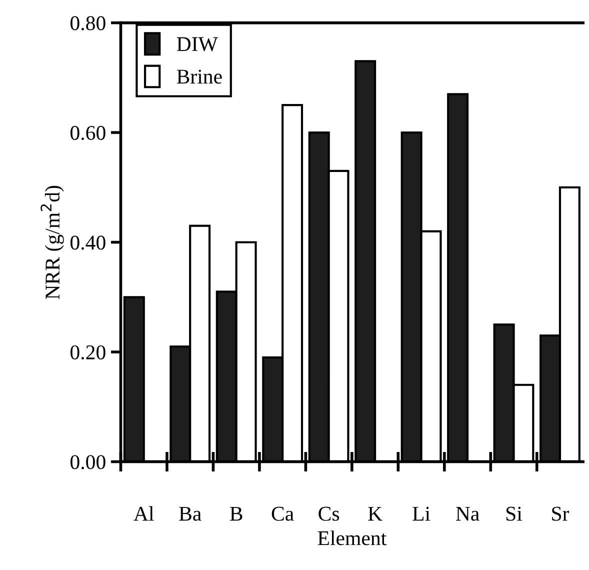 This screenshot has height=570, width=589. I want to click on x-tick-label: Sr, so click(561, 513).